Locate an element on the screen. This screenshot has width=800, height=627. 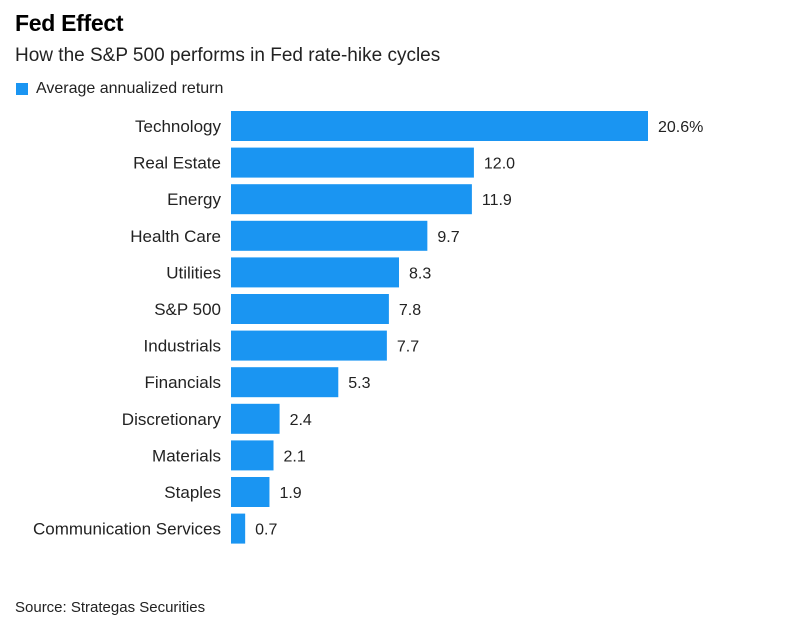
value-label: 2.1 is located at coordinates (295, 456).